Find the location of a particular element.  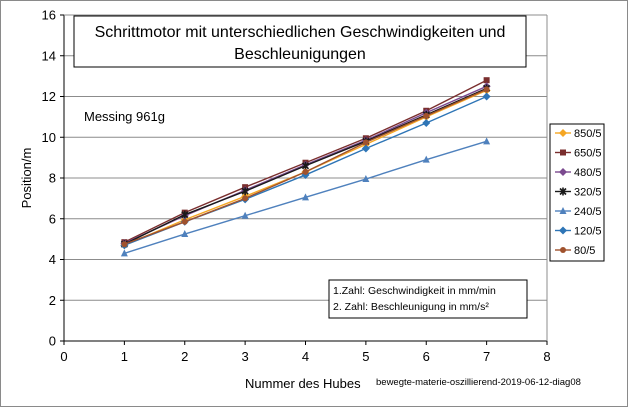

legend-item: 850/5 is located at coordinates (578, 134).